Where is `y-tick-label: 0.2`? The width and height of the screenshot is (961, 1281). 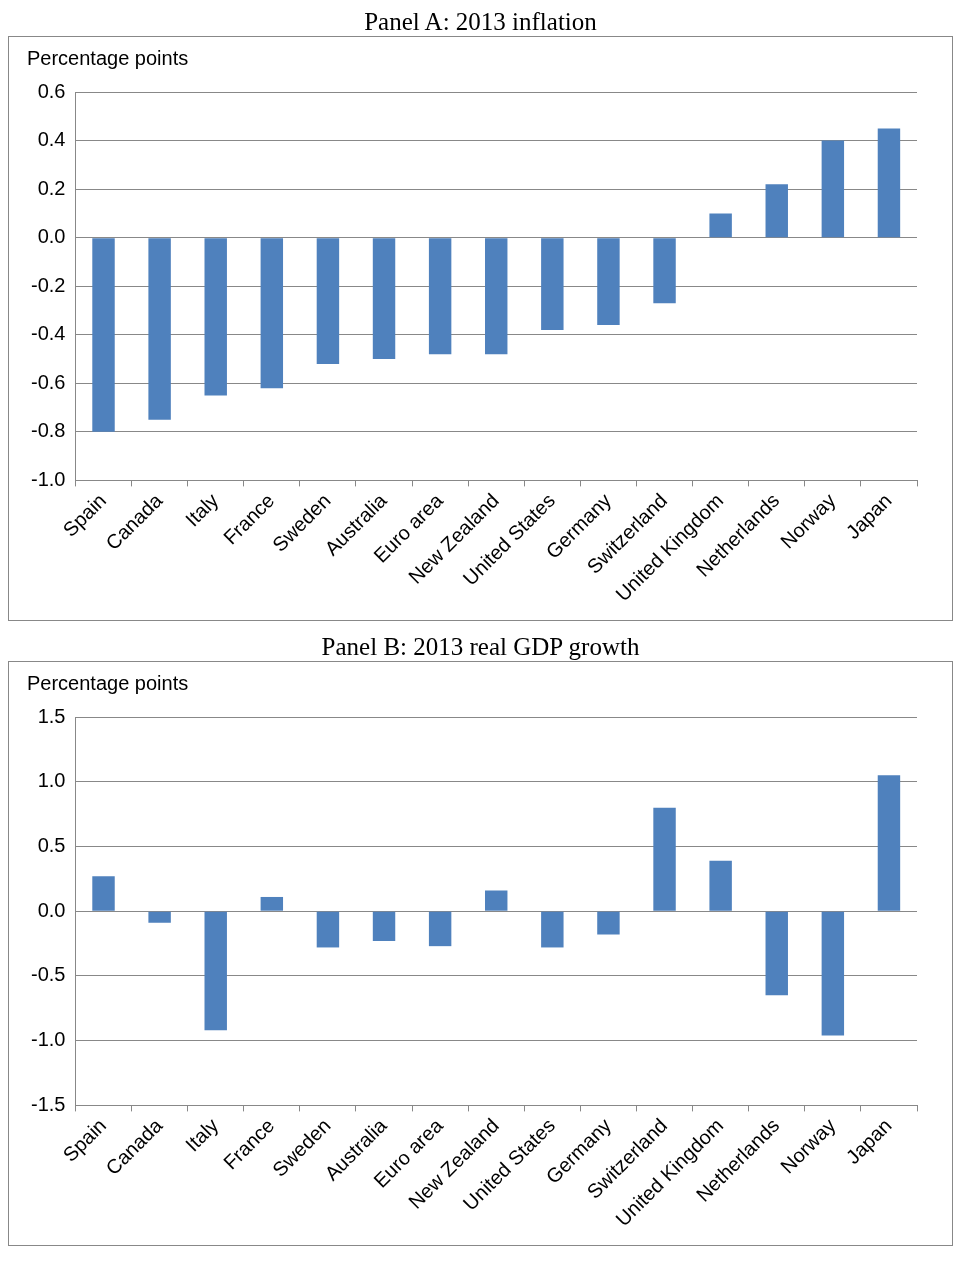
y-tick-label: 0.2 is located at coordinates (51, 187).